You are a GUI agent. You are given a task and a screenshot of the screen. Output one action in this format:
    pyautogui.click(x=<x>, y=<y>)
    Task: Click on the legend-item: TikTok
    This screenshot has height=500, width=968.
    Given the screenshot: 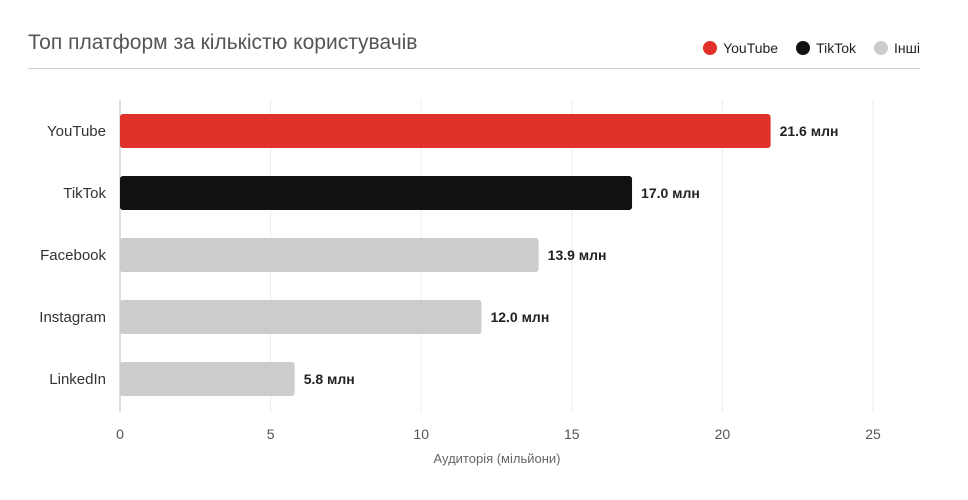 What is the action you would take?
    pyautogui.click(x=826, y=48)
    